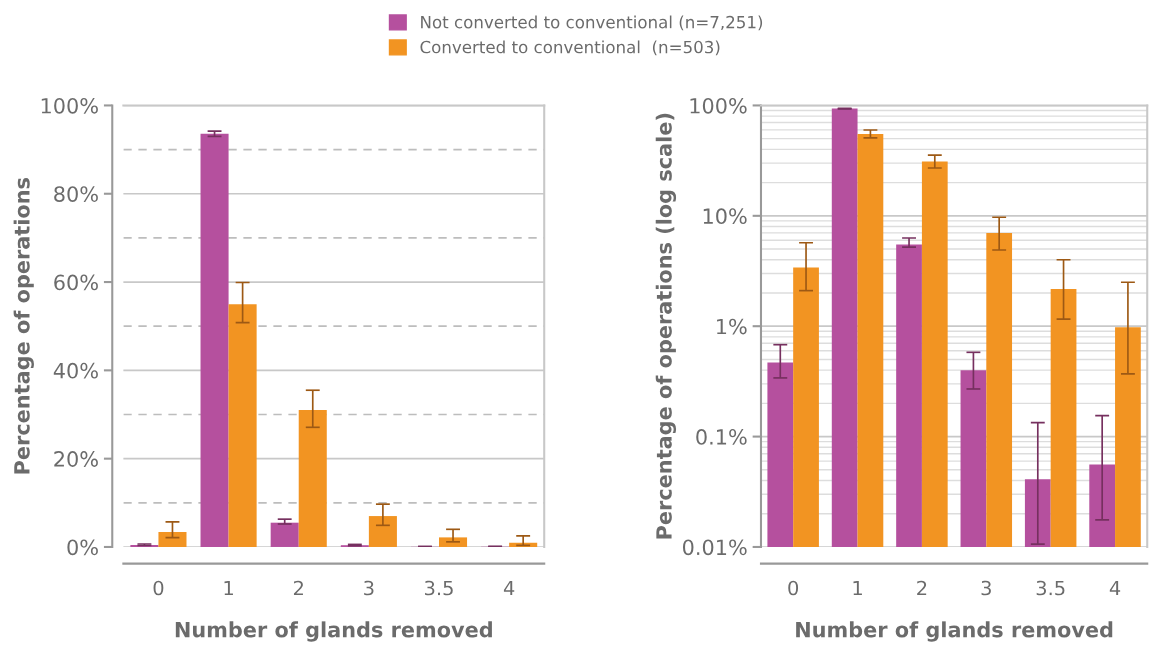  What do you see at coordinates (725, 216) in the screenshot?
I see `y-tick-label: 10%` at bounding box center [725, 216].